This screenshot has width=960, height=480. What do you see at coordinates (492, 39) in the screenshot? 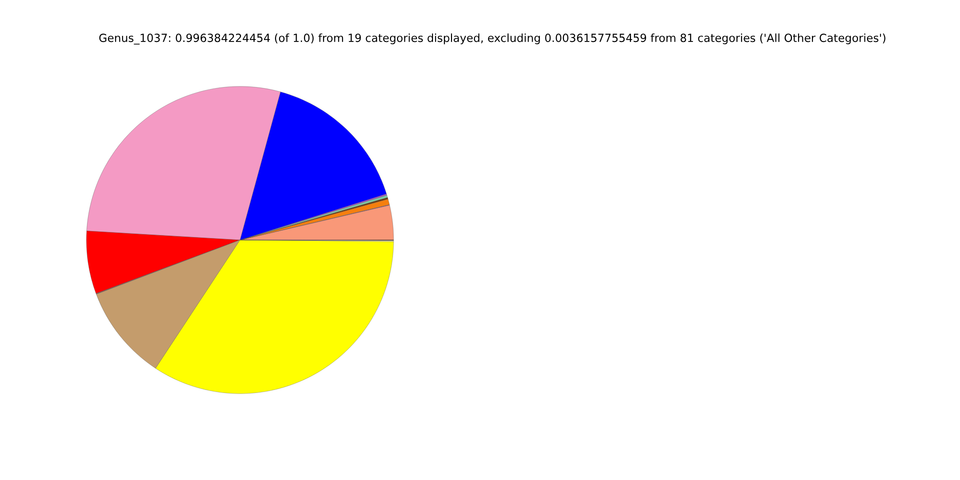
I see `text: Genus_1037: 0.996384224454 (of 1.0) from 19 categories displayed, excluding 0.0036157755459 from 81 categories ('All Other Categories')` at bounding box center [492, 39].